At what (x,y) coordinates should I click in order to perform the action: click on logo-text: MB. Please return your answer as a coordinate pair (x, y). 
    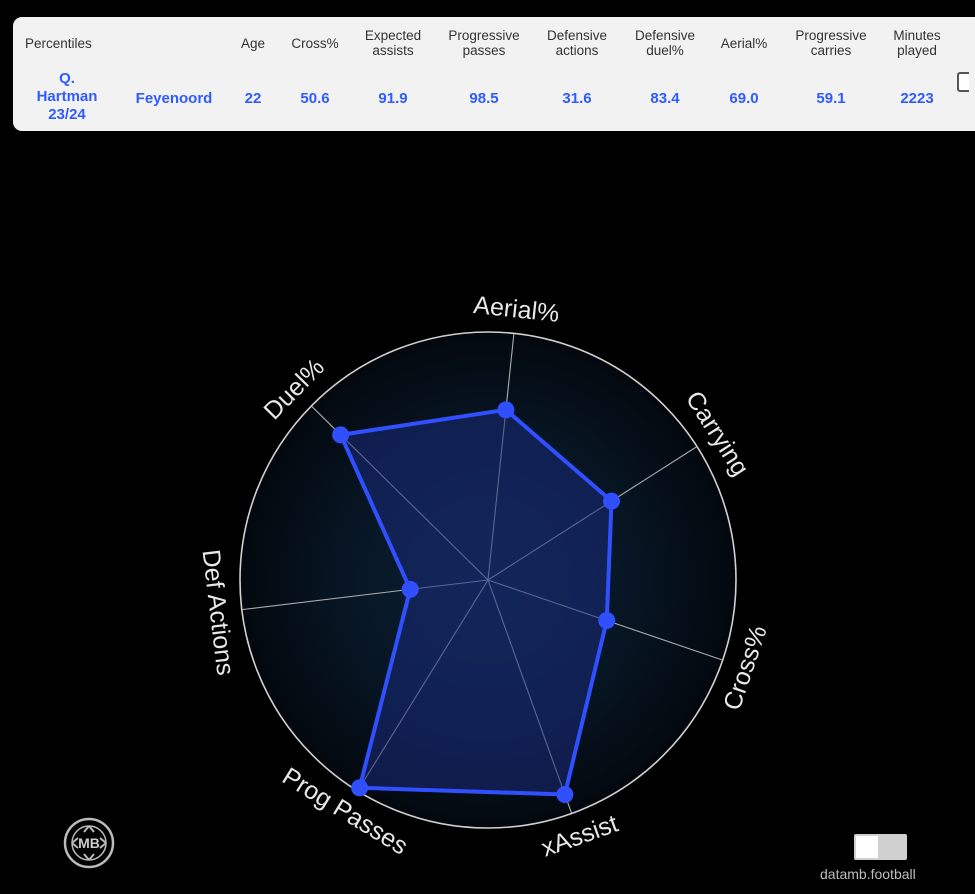
    Looking at the image, I should click on (89, 843).